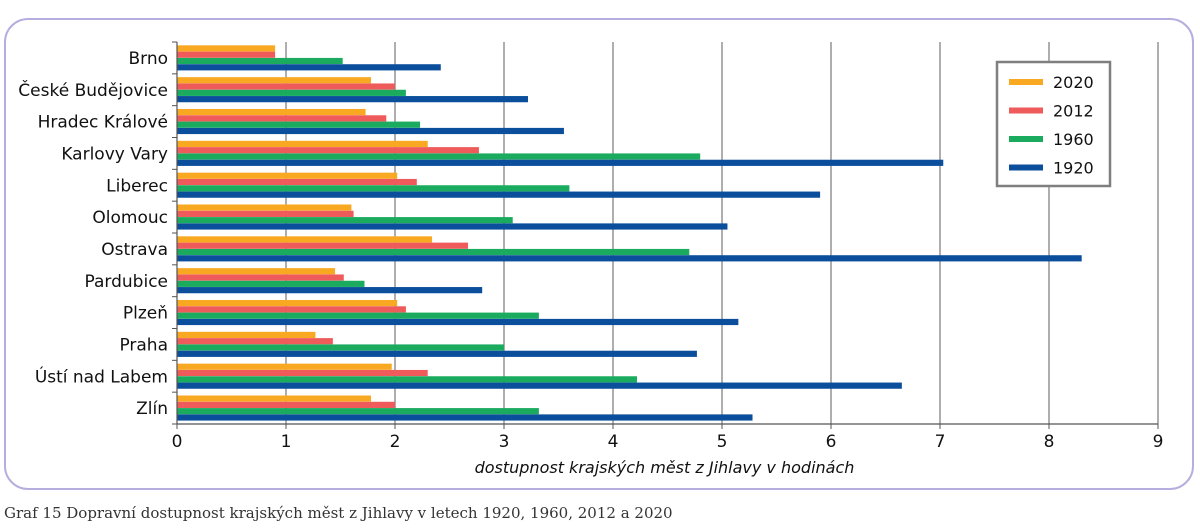  Describe the element at coordinates (1026, 139) in the screenshot. I see `legend-swatch-1960` at that location.